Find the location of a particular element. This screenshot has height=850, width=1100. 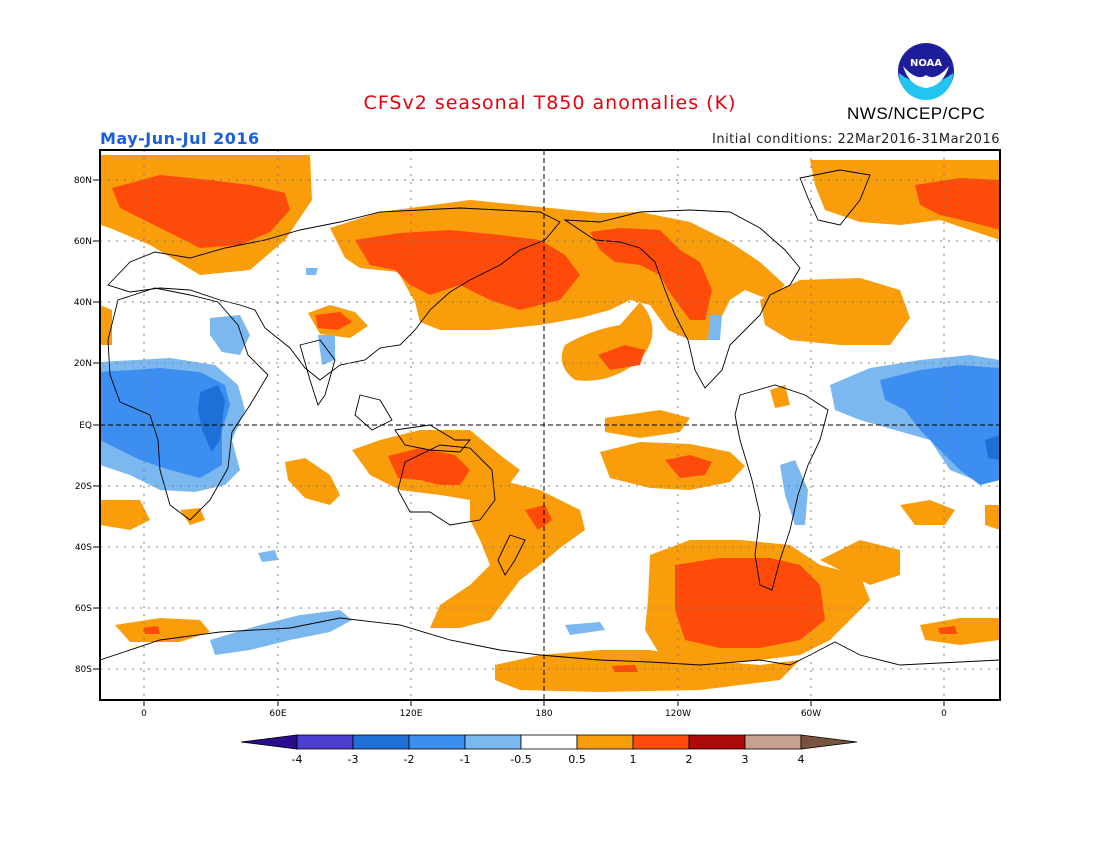

initial-conditions: Initial conditions: 22Mar2016-31Mar2016 is located at coordinates (856, 139).